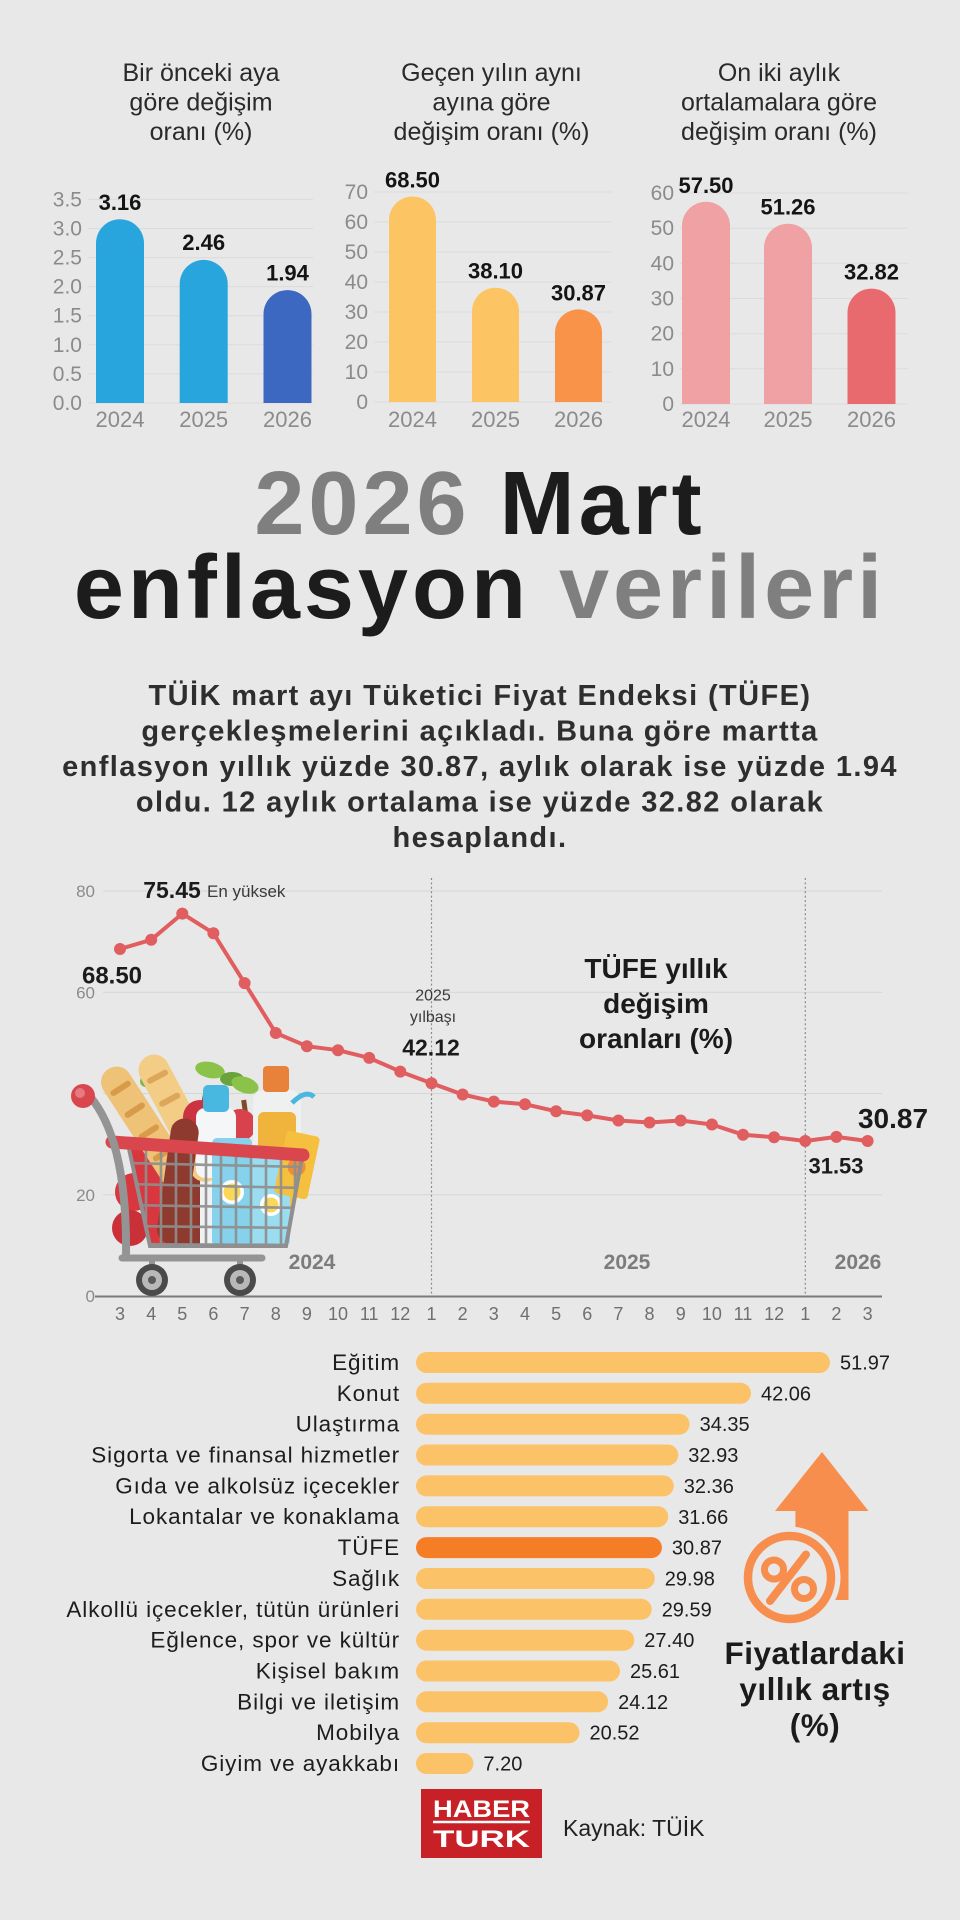 Image resolution: width=960 pixels, height=1920 pixels. Describe the element at coordinates (656, 1003) in the screenshot. I see `svg-text: değişim` at that location.